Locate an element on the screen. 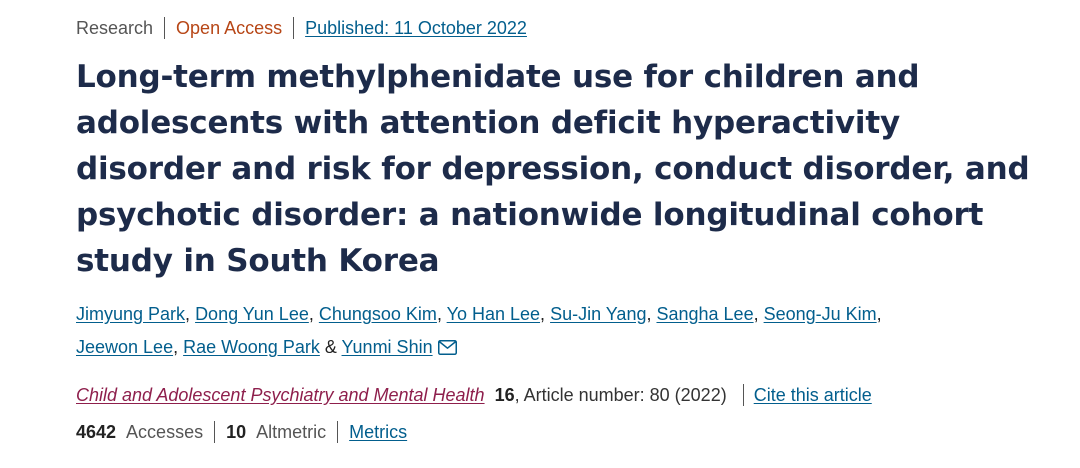 The image size is (1080, 468). metrics-link: Metrics is located at coordinates (378, 431).